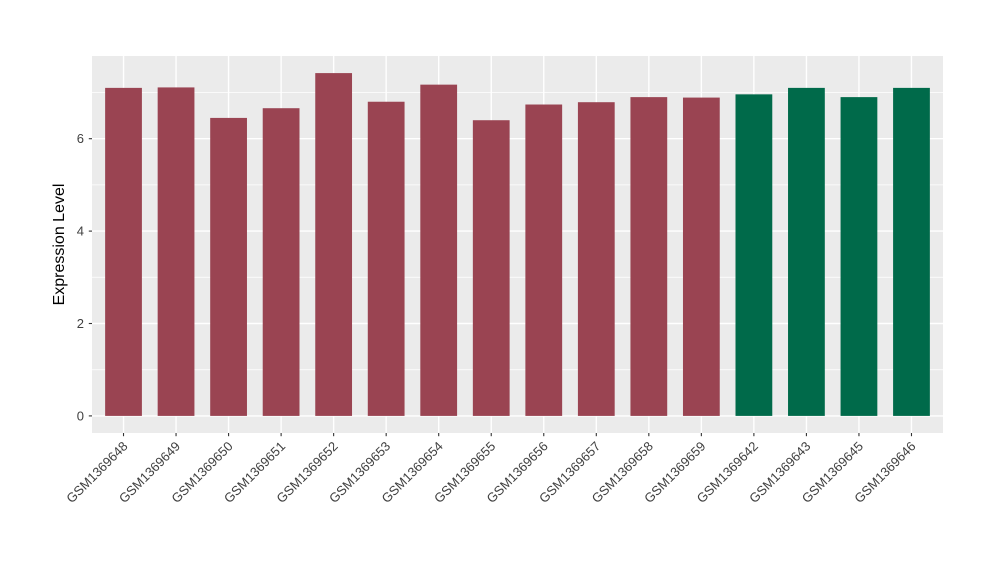  Describe the element at coordinates (176, 251) in the screenshot. I see `bar-GSM1369649` at that location.